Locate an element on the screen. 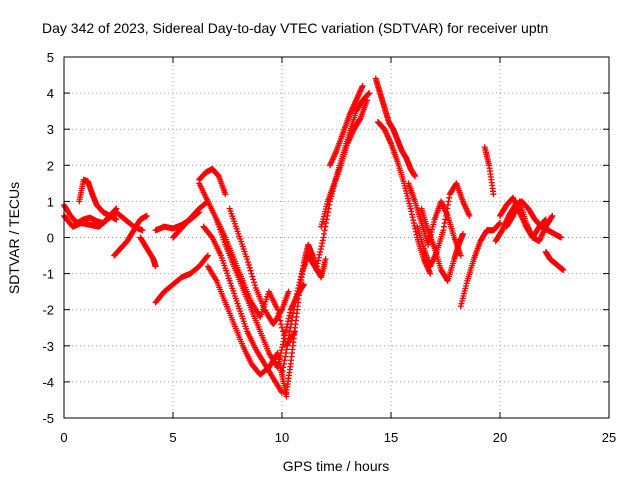 This screenshot has height=480, width=640. y-tick-label: 2 is located at coordinates (50, 165).